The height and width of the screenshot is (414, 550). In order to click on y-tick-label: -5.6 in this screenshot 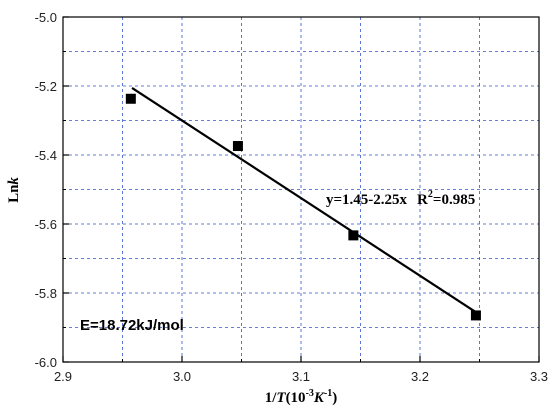, I will do `click(46, 224)`.